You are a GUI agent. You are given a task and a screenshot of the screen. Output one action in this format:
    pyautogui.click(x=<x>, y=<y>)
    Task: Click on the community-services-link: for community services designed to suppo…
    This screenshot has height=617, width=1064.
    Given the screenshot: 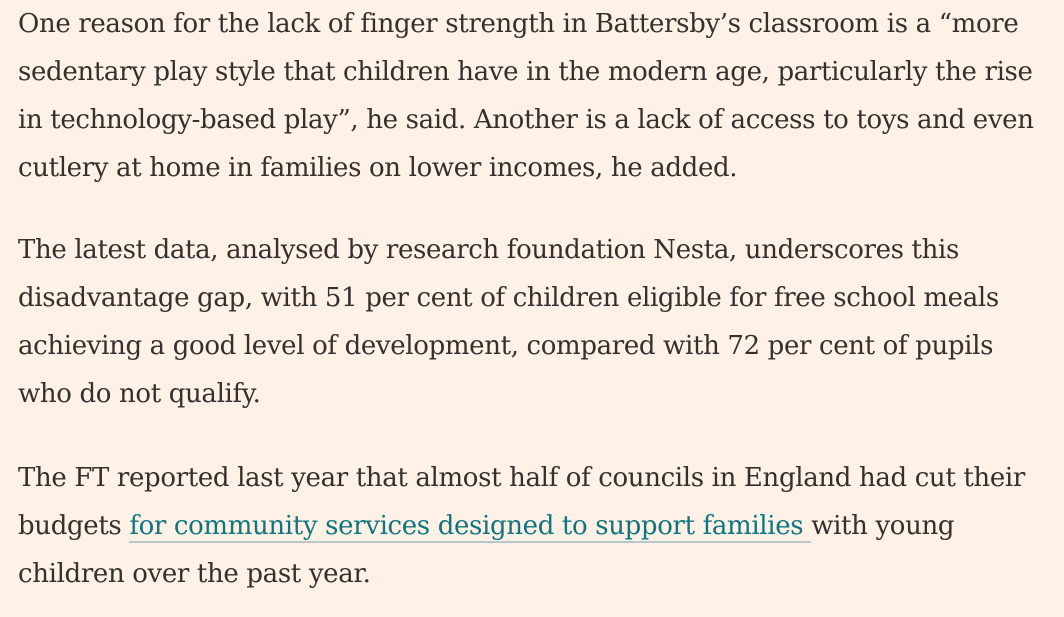 What is the action you would take?
    pyautogui.click(x=470, y=527)
    